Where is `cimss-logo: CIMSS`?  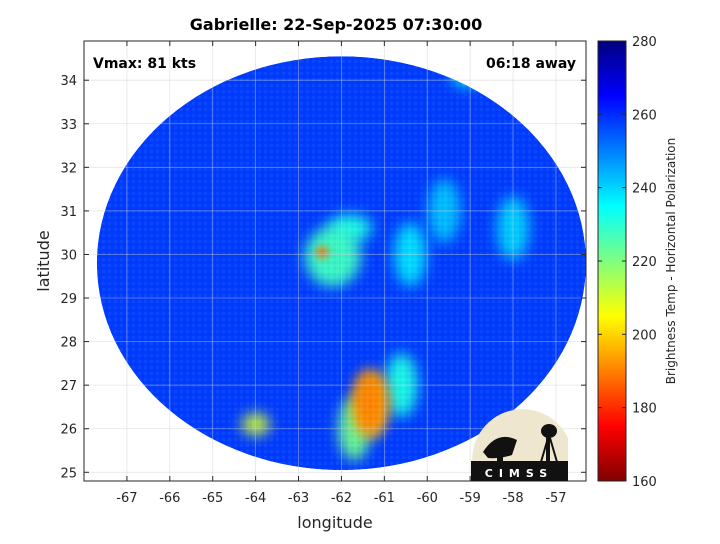 cimss-logo: CIMSS is located at coordinates (519, 445).